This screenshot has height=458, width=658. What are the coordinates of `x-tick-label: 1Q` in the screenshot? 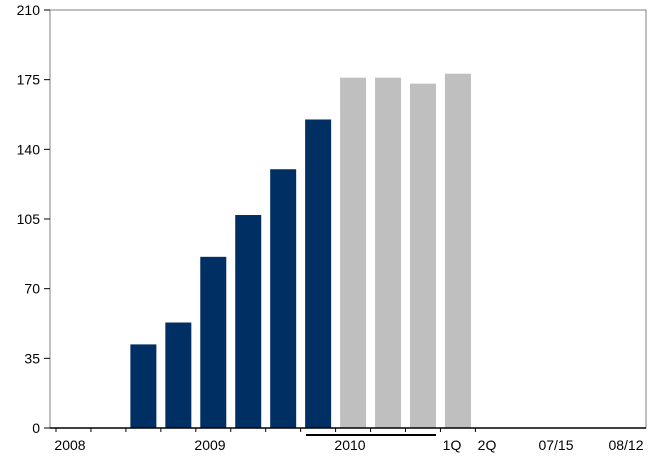 It's located at (452, 445).